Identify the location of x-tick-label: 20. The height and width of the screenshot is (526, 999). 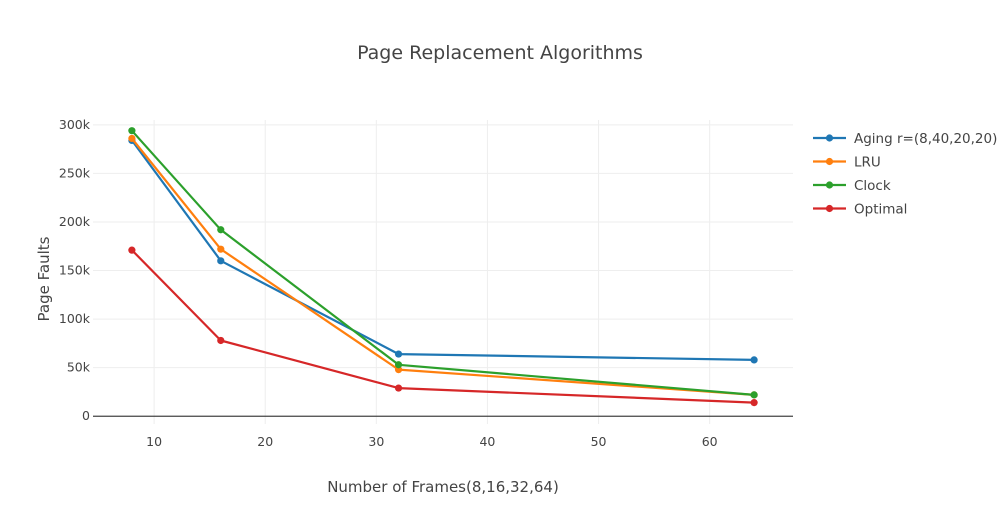
(265, 441).